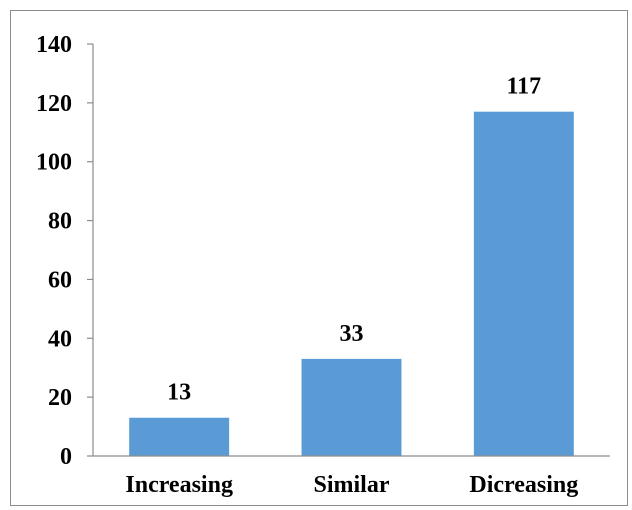  Describe the element at coordinates (352, 334) in the screenshot. I see `data-label-similar: 33` at that location.